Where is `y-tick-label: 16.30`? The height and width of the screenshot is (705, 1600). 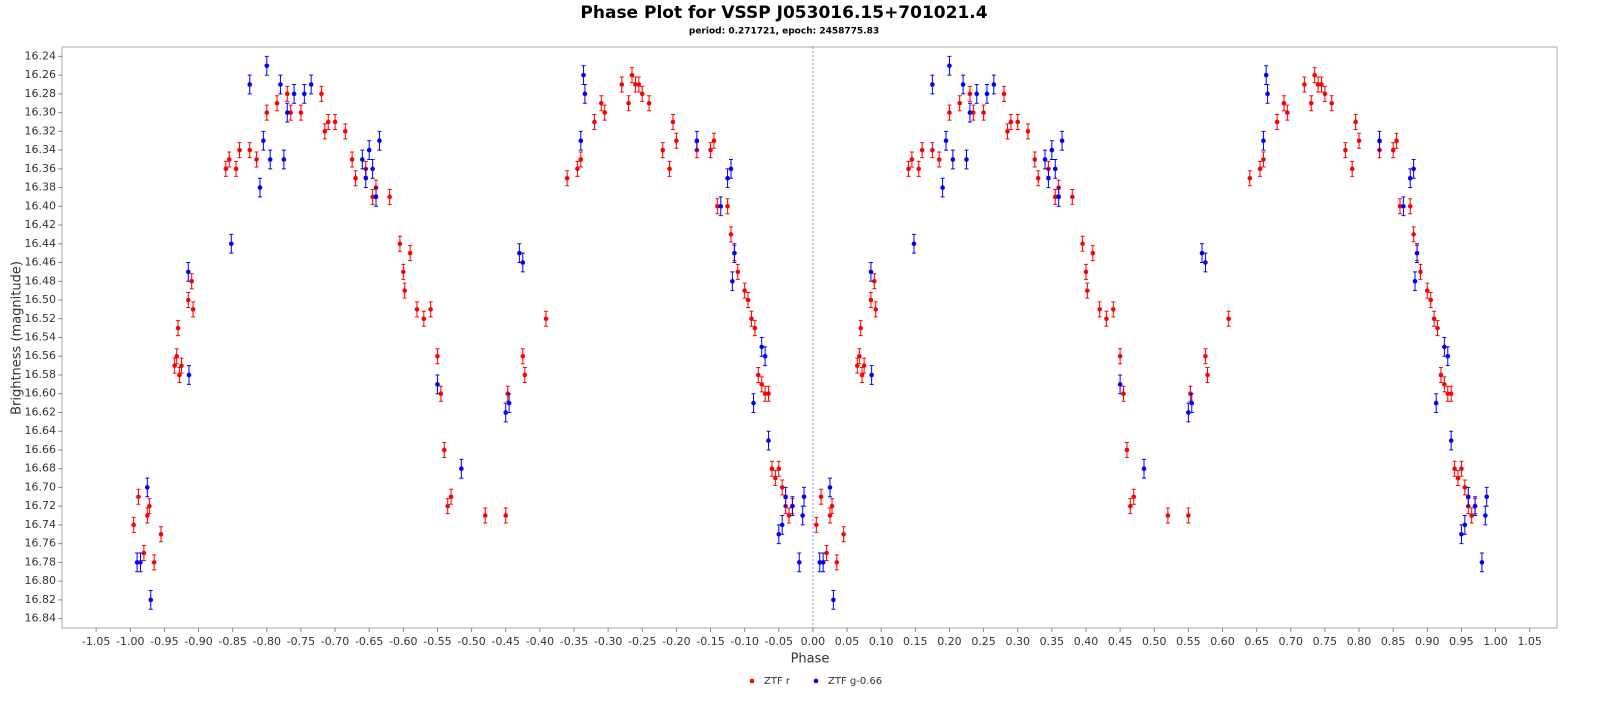 y-tick-label: 16.30 is located at coordinates (41, 112).